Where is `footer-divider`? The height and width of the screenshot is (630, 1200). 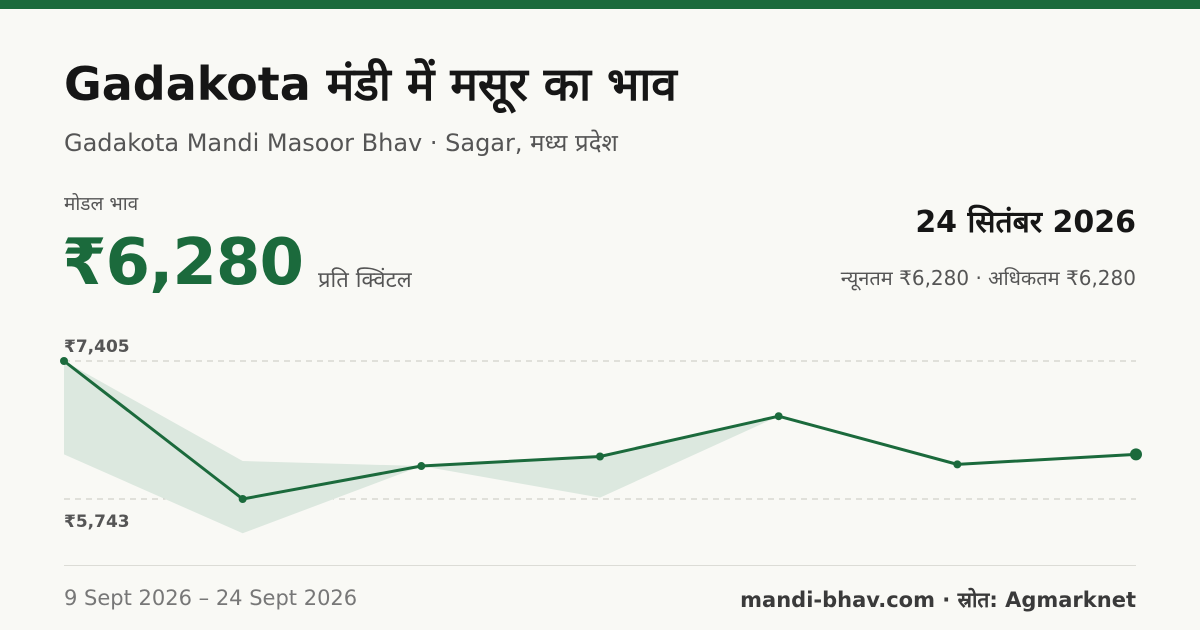
footer-divider is located at coordinates (600, 565).